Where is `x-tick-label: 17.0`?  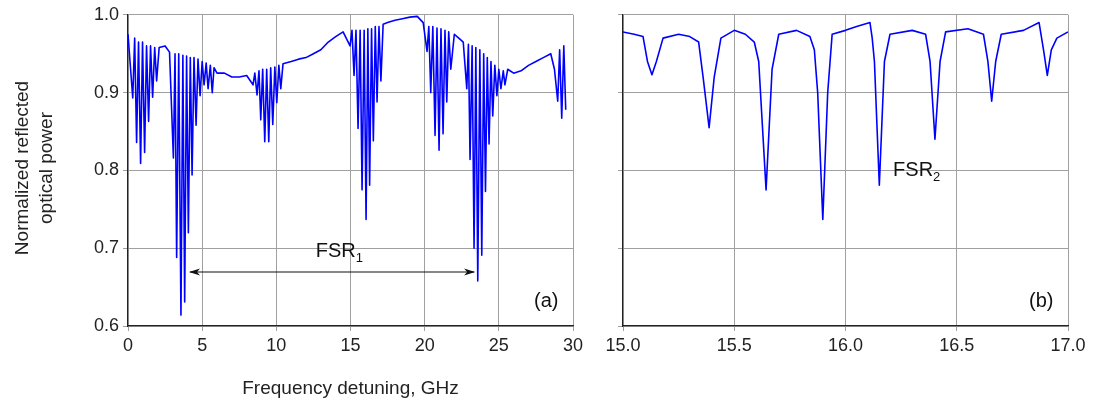 x-tick-label: 17.0 is located at coordinates (1068, 344).